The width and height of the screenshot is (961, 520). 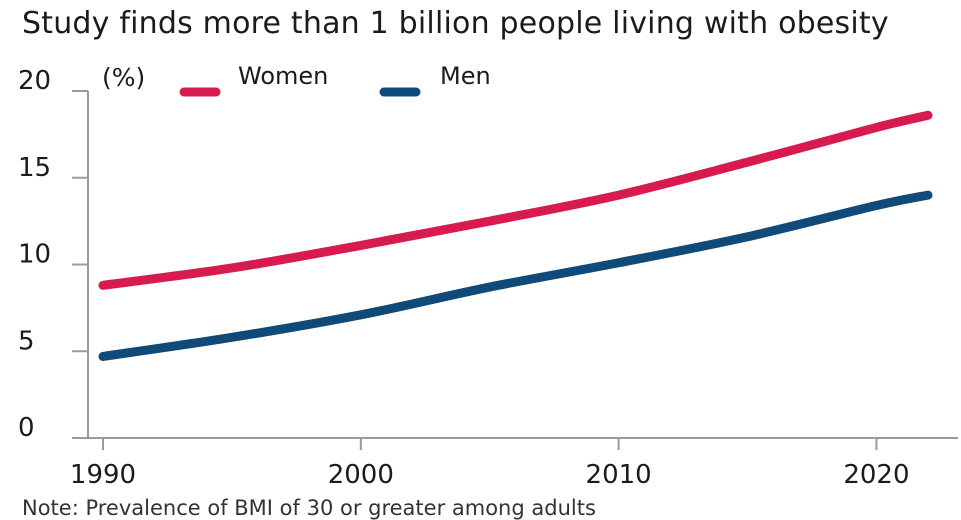 I want to click on x-tick-label: 1990, so click(x=103, y=475).